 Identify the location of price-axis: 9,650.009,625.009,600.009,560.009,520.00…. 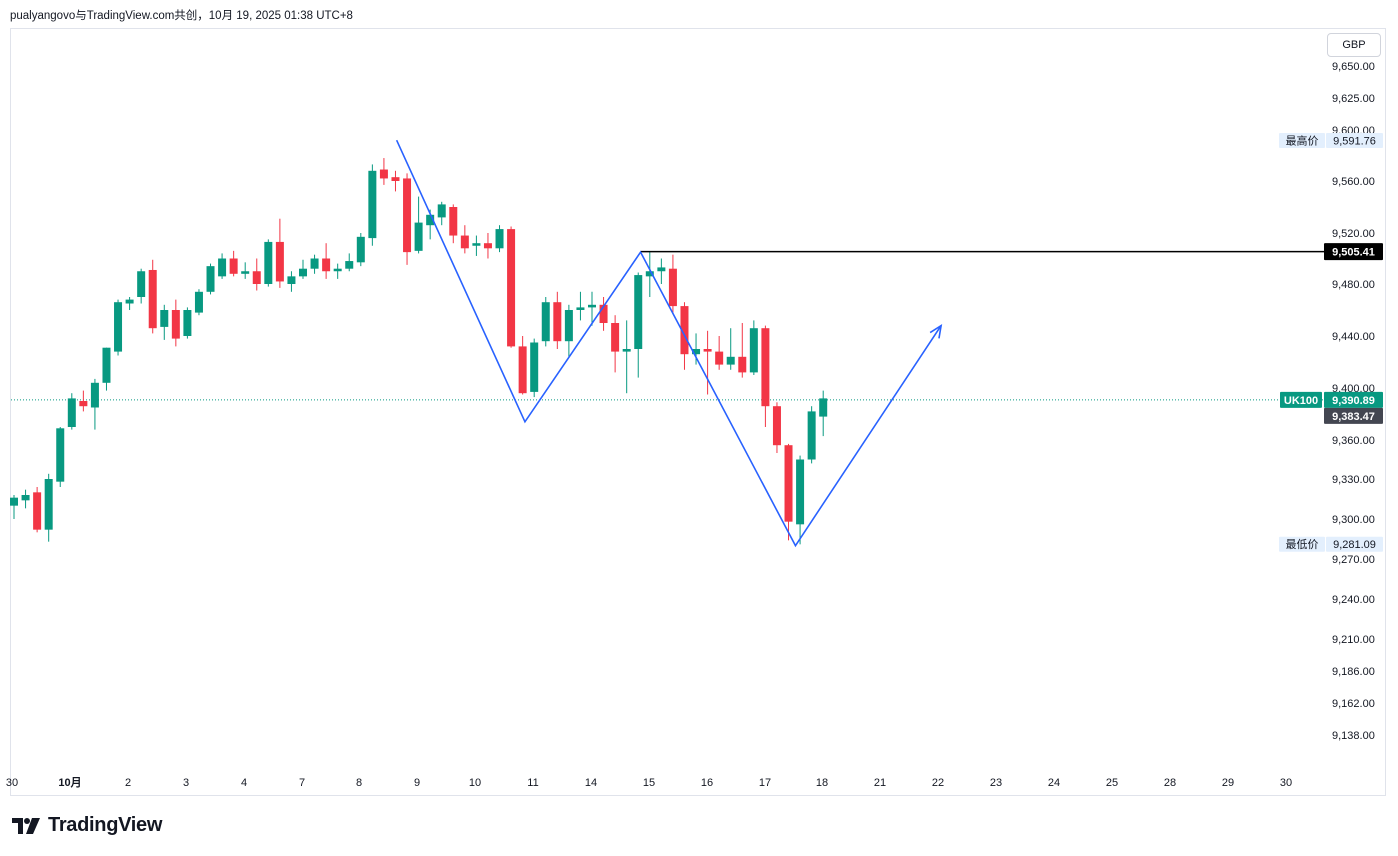
(1353, 401).